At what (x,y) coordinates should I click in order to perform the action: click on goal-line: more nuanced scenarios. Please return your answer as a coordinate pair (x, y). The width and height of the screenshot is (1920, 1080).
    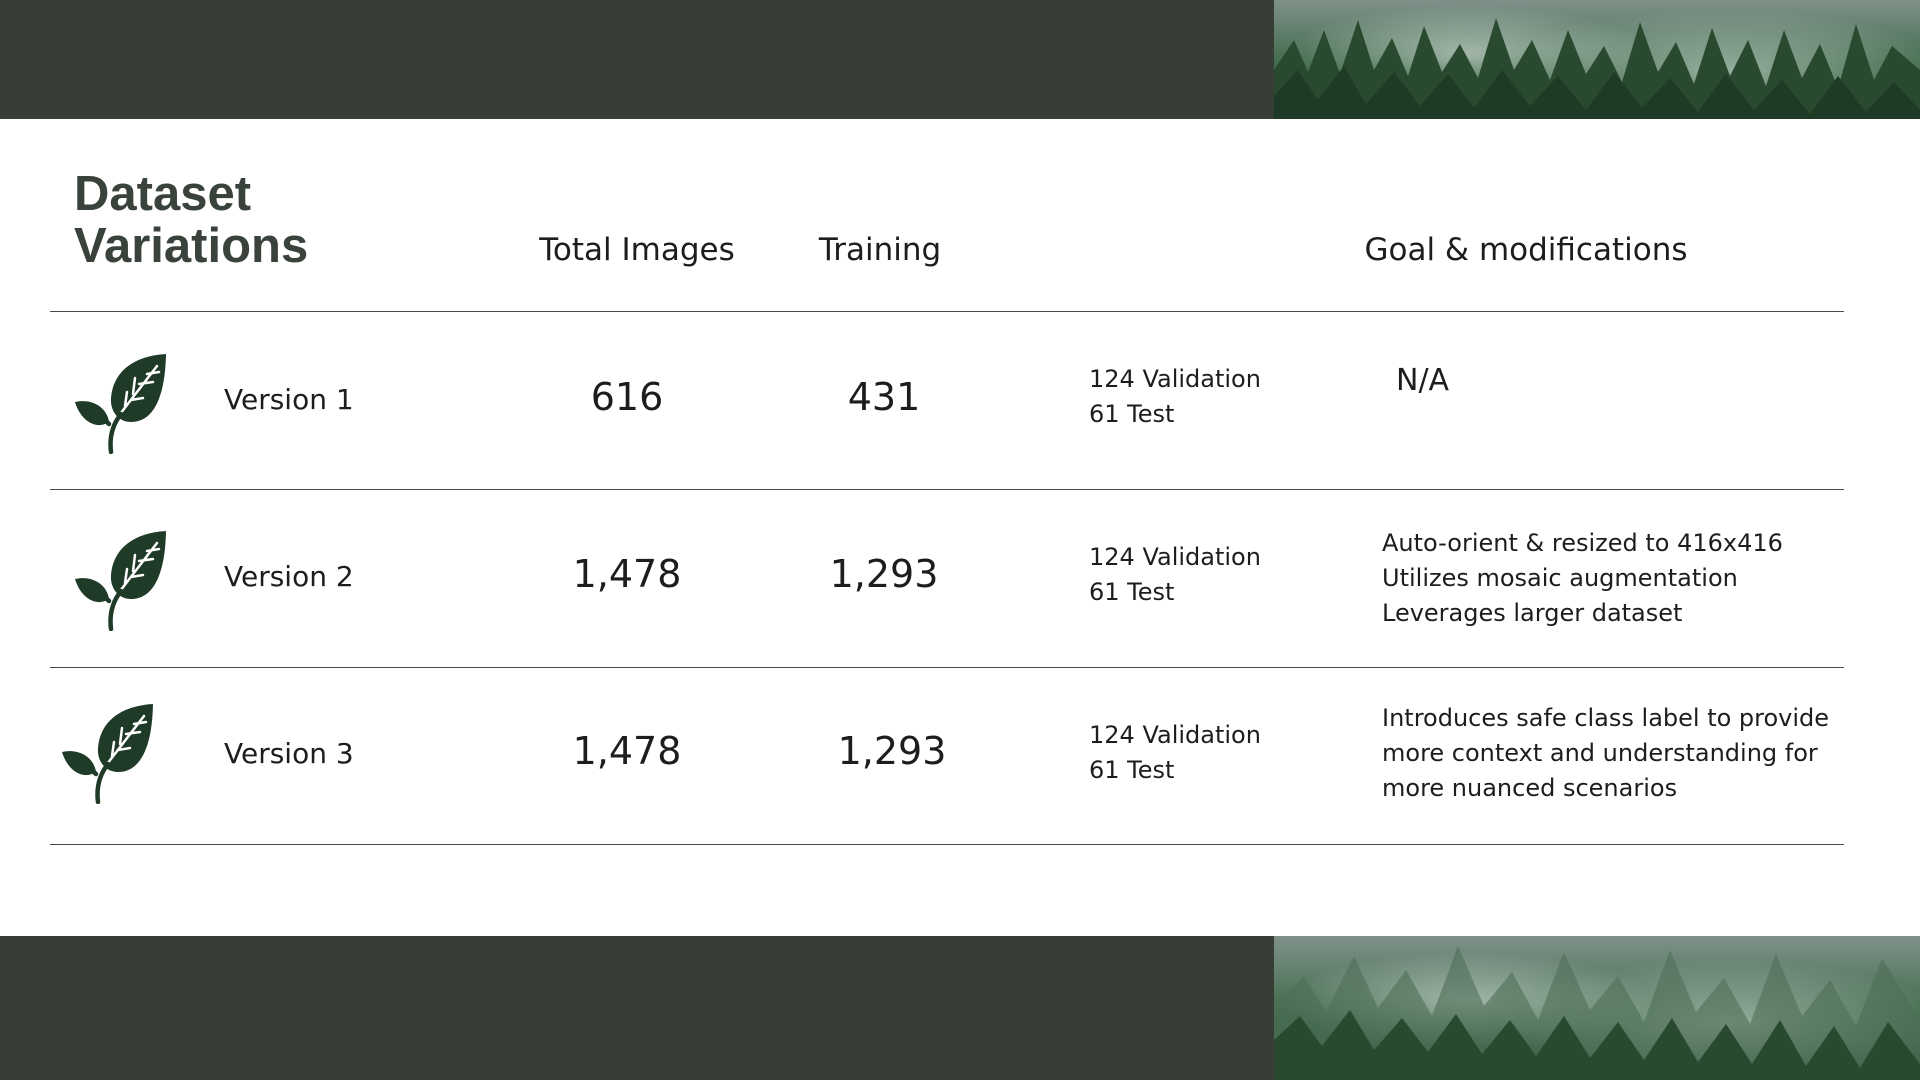
    Looking at the image, I should click on (1530, 788).